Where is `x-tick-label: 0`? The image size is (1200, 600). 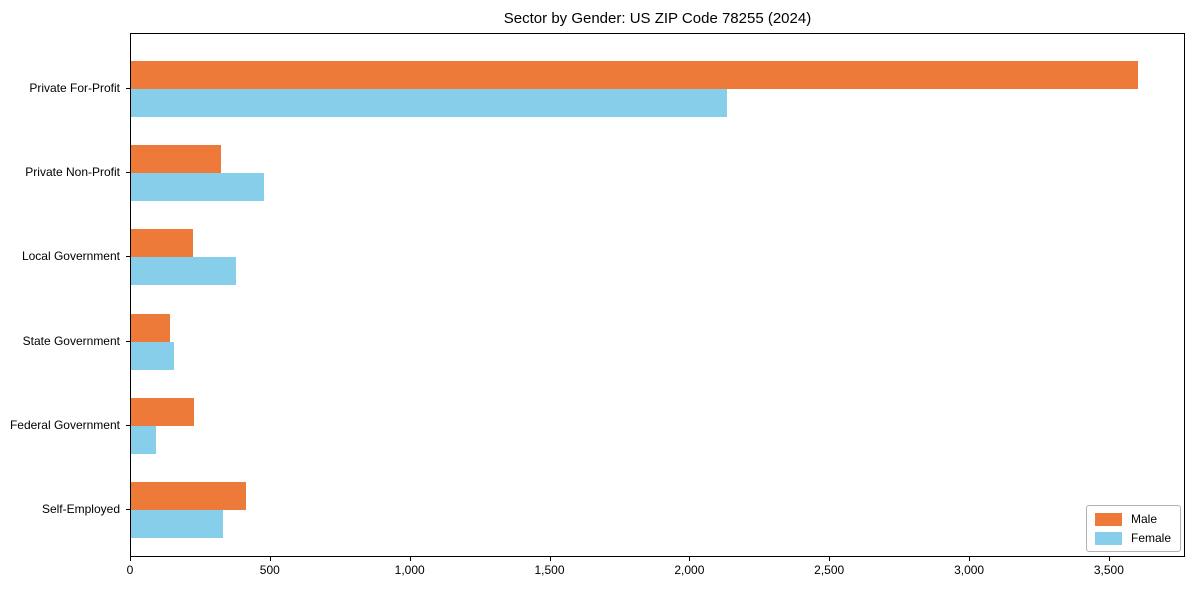
x-tick-label: 0 is located at coordinates (130, 570).